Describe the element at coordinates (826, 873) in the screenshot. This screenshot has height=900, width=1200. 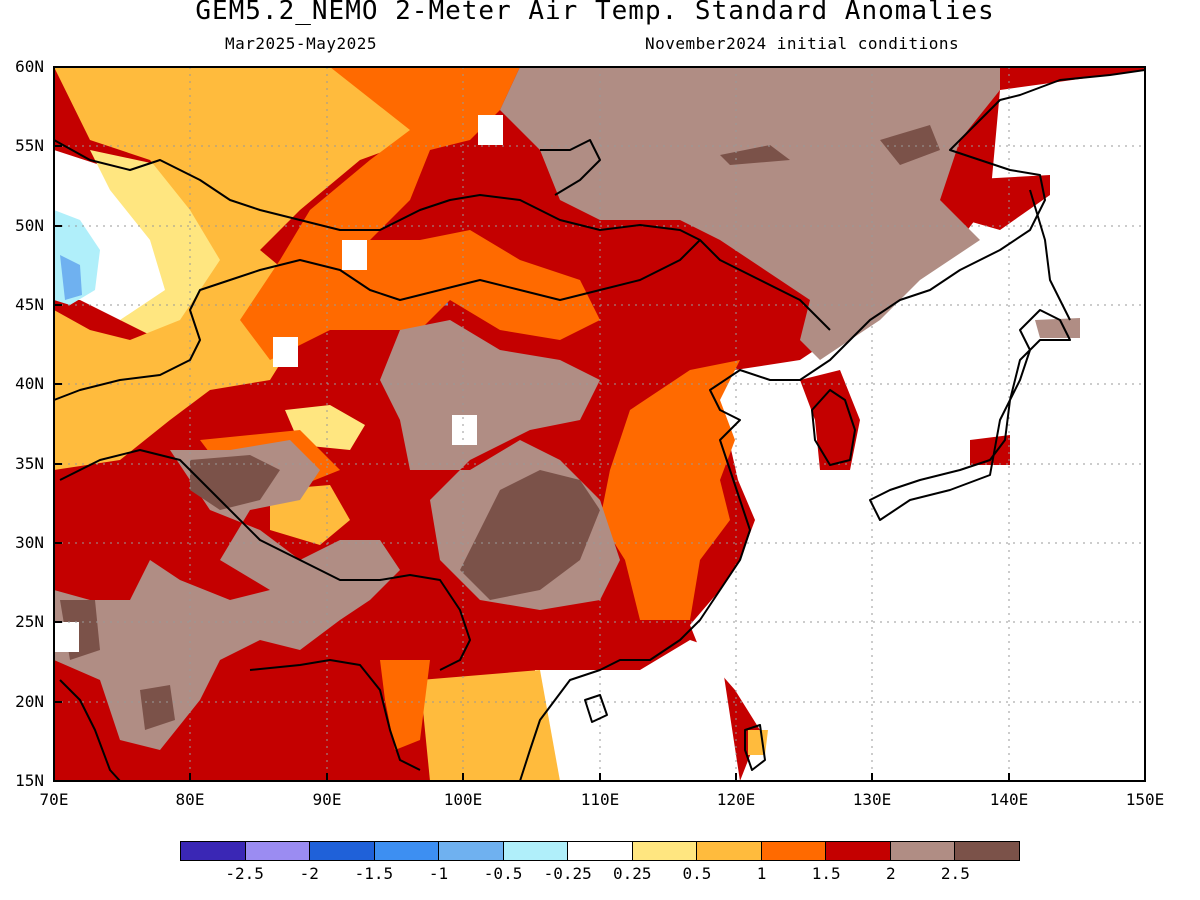
I see `color-legend-tick-label: 1.5` at that location.